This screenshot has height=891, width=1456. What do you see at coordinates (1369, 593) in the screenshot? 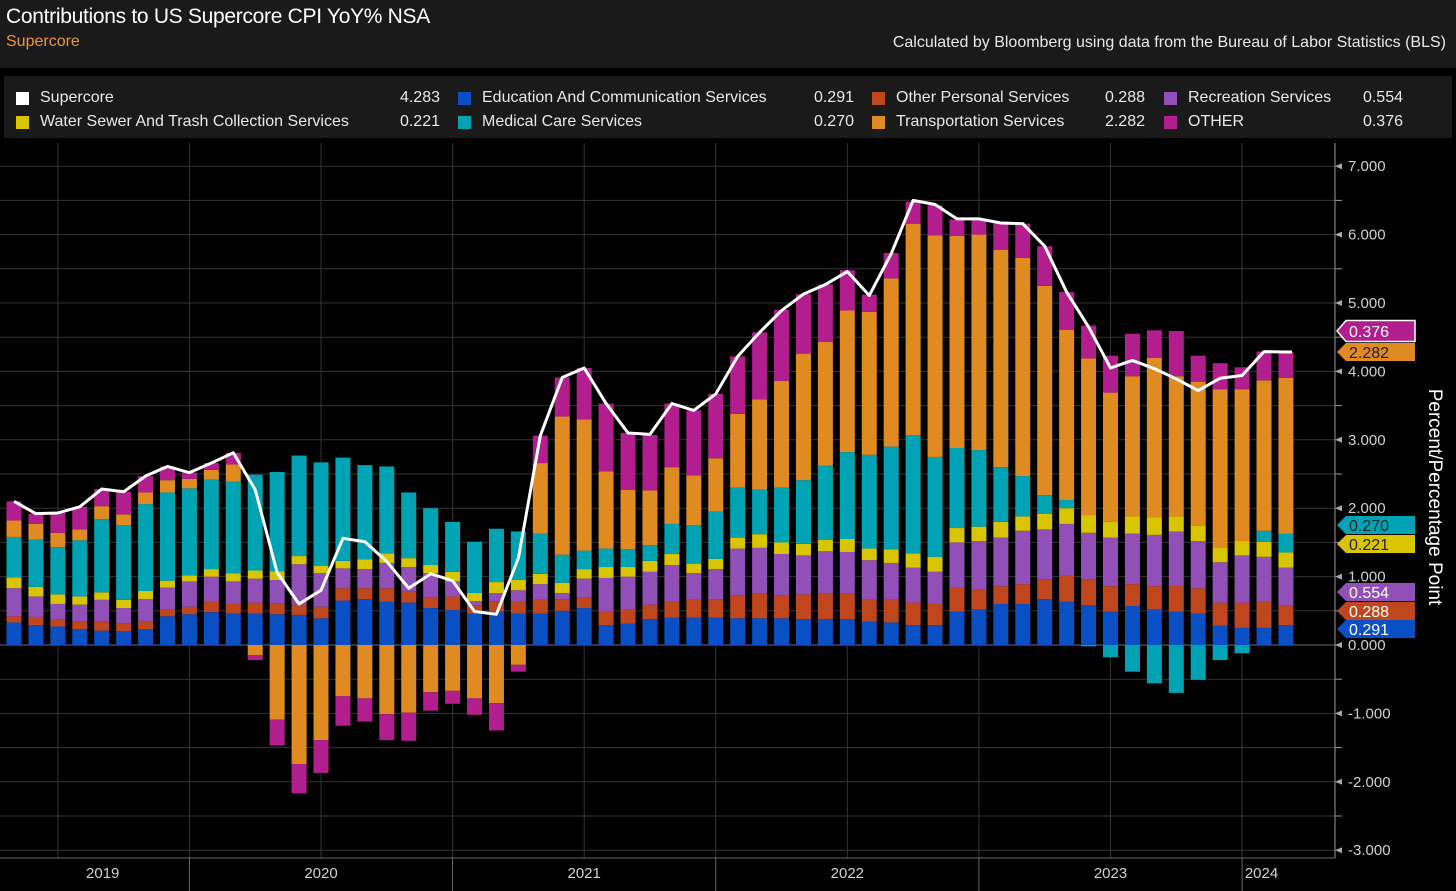
I see `tag-value: 0.554` at bounding box center [1369, 593].